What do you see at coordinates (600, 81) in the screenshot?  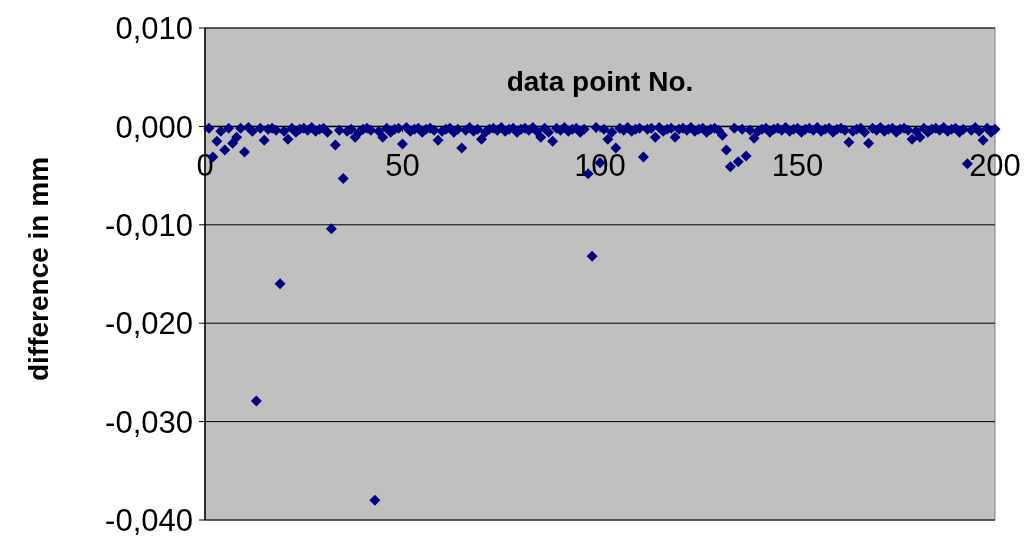 I see `x-axis-title: data point No.` at bounding box center [600, 81].